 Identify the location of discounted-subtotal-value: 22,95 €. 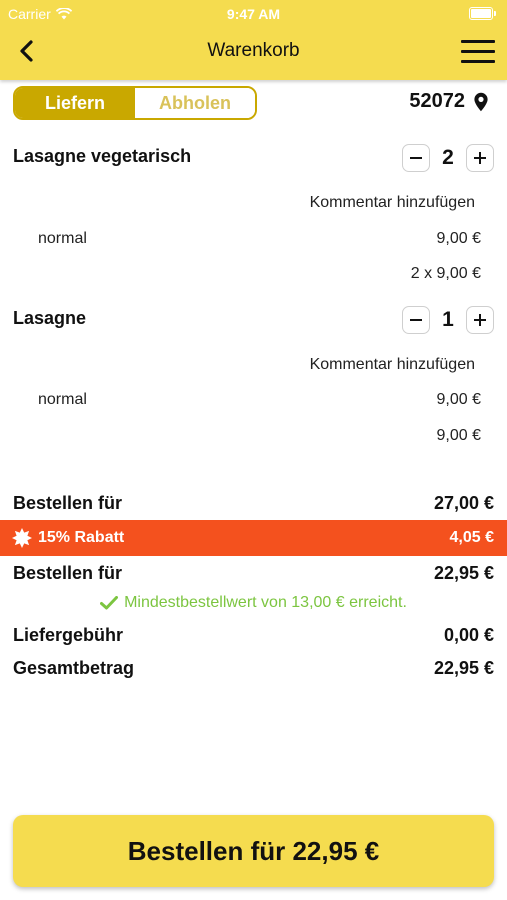
(463, 573).